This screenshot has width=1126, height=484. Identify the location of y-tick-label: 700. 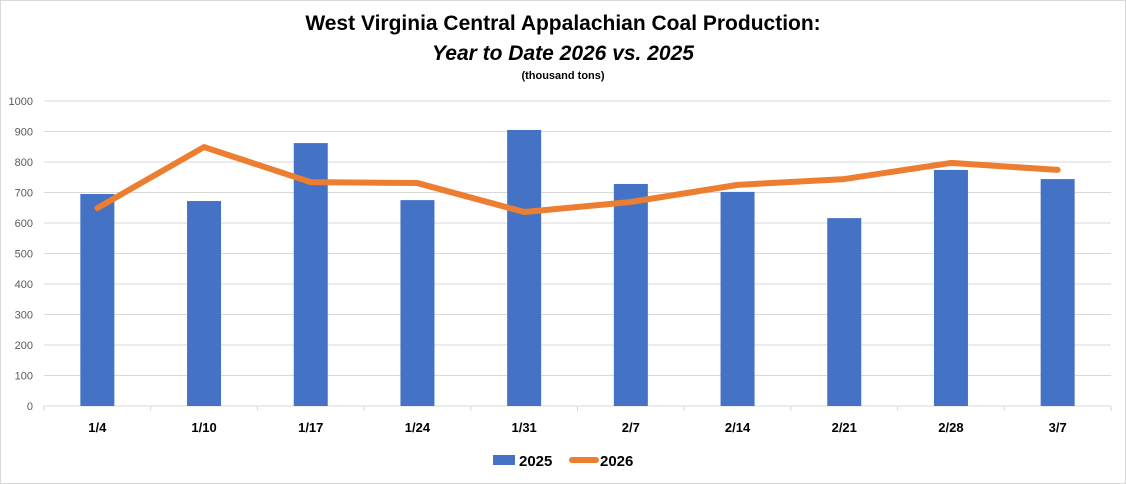
(24, 194).